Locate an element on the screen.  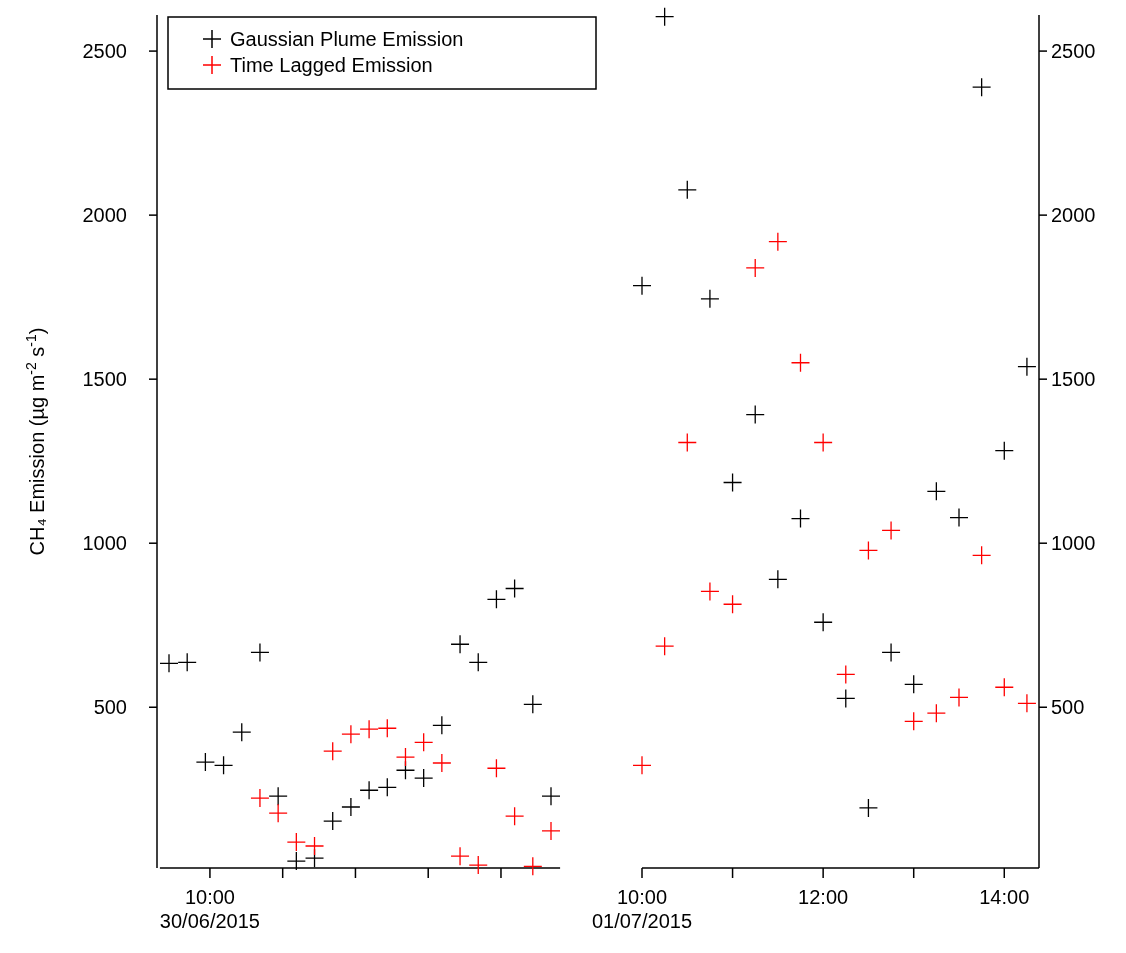
y-tick-label: 500 is located at coordinates (110, 707).